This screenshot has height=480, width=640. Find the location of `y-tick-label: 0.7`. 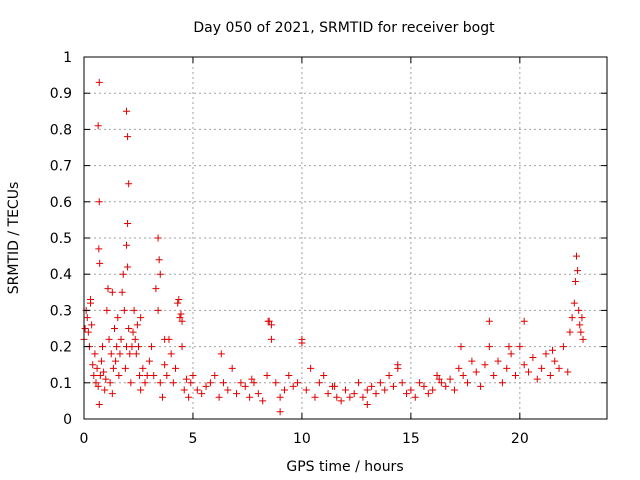

y-tick-label: 0.7 is located at coordinates (61, 167).